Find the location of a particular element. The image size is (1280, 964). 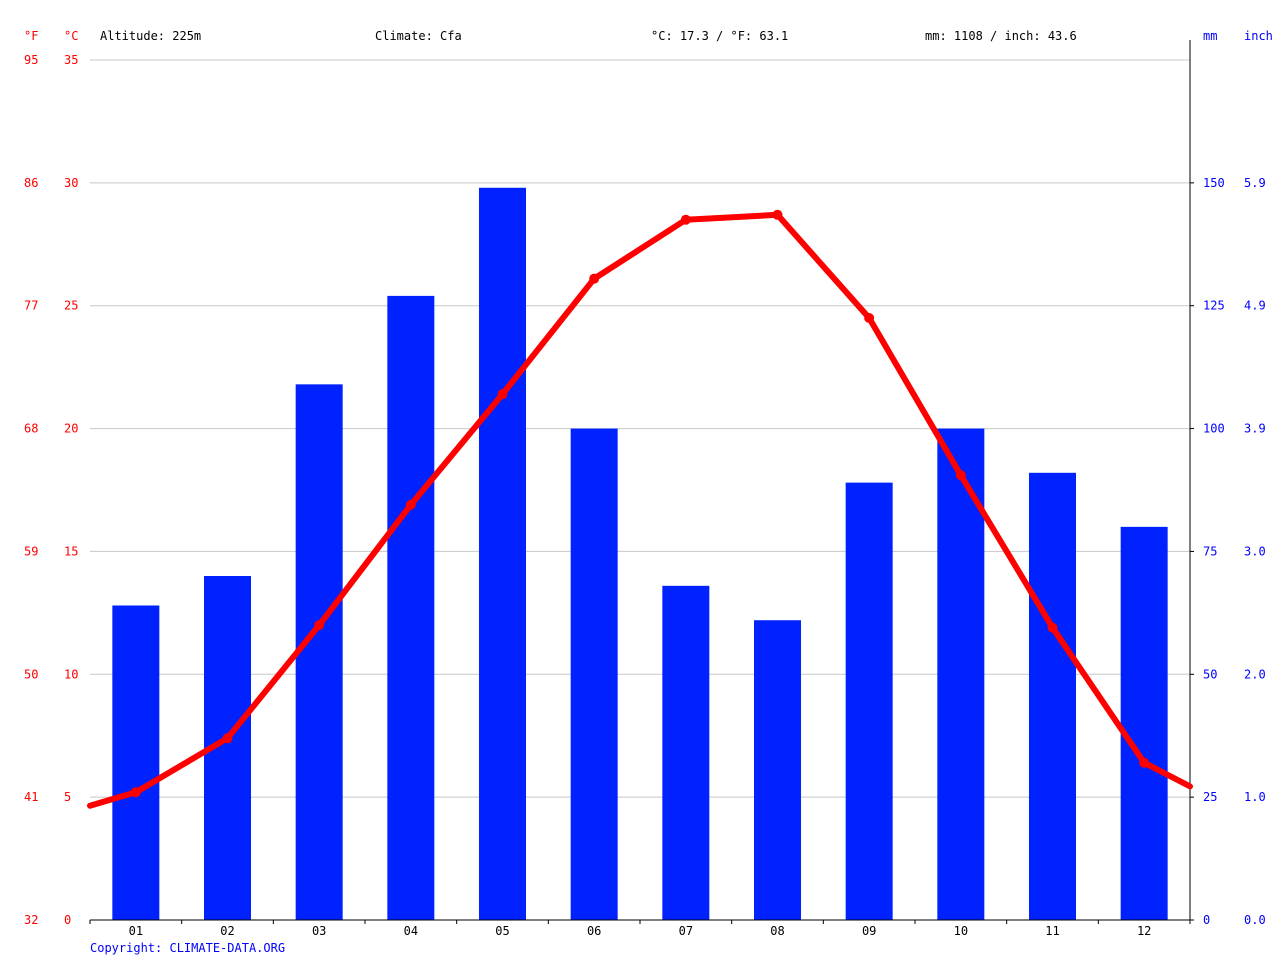

altitude-label: Altitude: 225m is located at coordinates (150, 36).